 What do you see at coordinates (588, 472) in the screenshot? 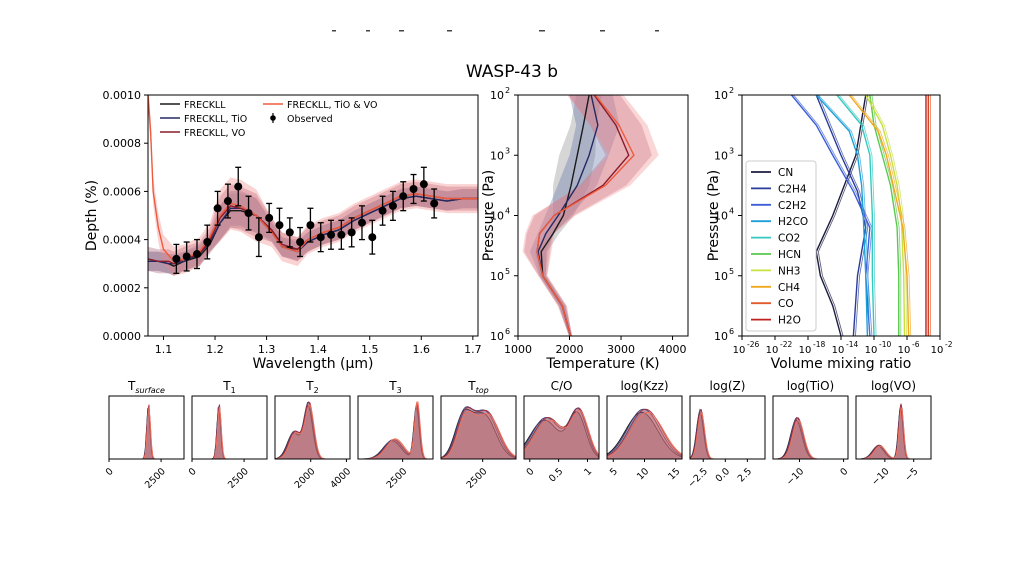
I see `x-tick-label: 1` at bounding box center [588, 472].